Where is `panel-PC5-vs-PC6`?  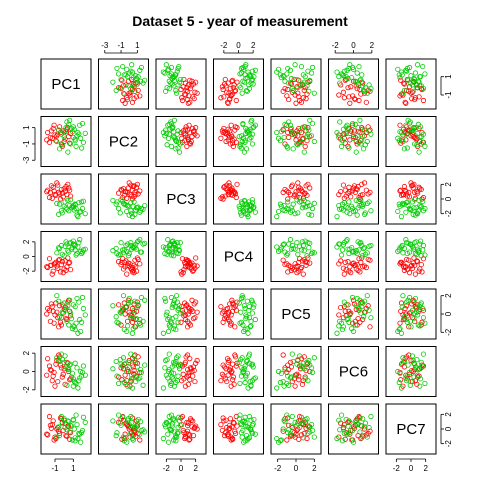
panel-PC5-vs-PC6 is located at coordinates (353, 314).